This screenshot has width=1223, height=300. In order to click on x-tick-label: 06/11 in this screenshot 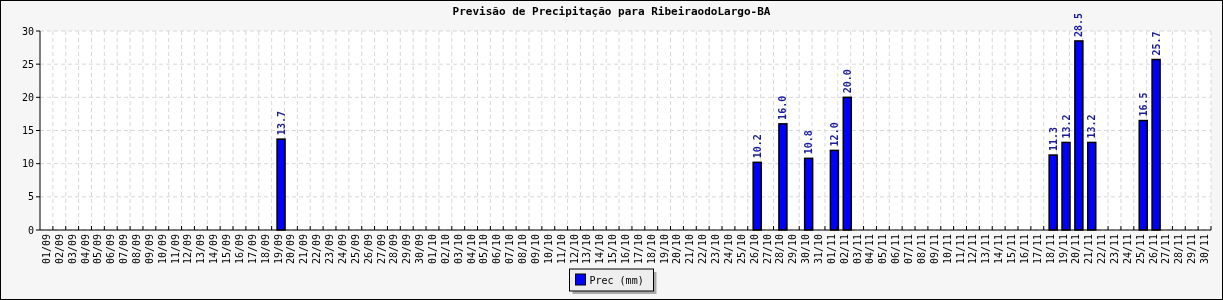, I will do `click(896, 249)`.